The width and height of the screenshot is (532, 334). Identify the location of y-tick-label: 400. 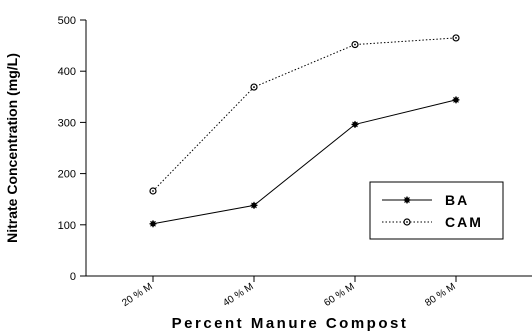
(67, 72).